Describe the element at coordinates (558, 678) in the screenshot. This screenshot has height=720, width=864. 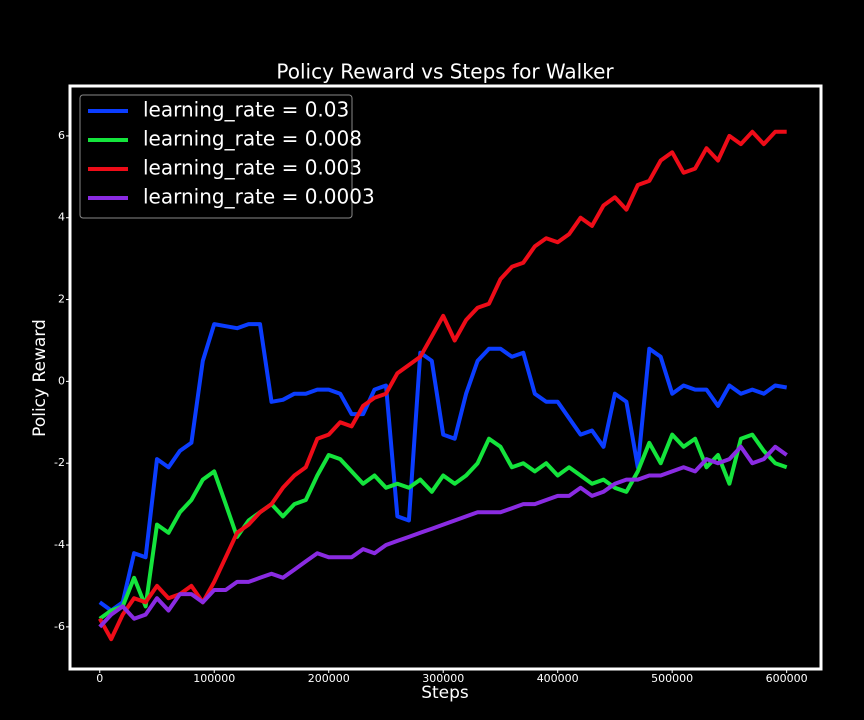
I see `x-tick-label: 400000` at that location.